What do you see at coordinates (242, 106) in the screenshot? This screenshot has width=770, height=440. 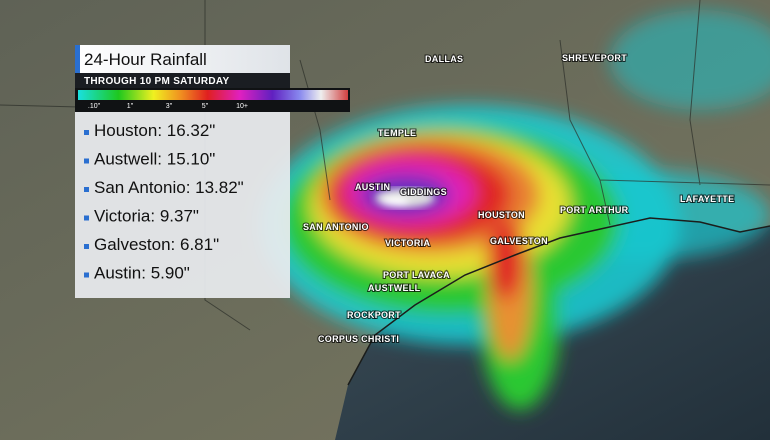 I see `scale-label: 10+` at bounding box center [242, 106].